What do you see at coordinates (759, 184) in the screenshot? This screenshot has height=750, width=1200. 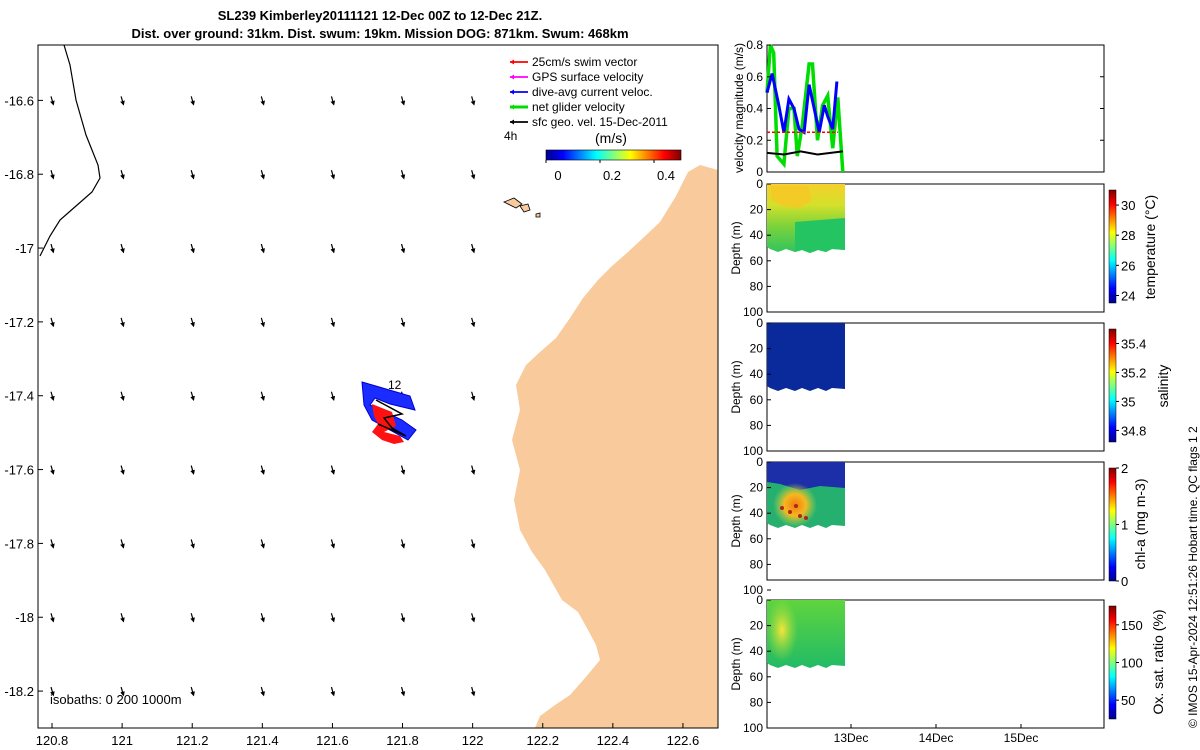 I see `depth-tick-label: 0` at bounding box center [759, 184].